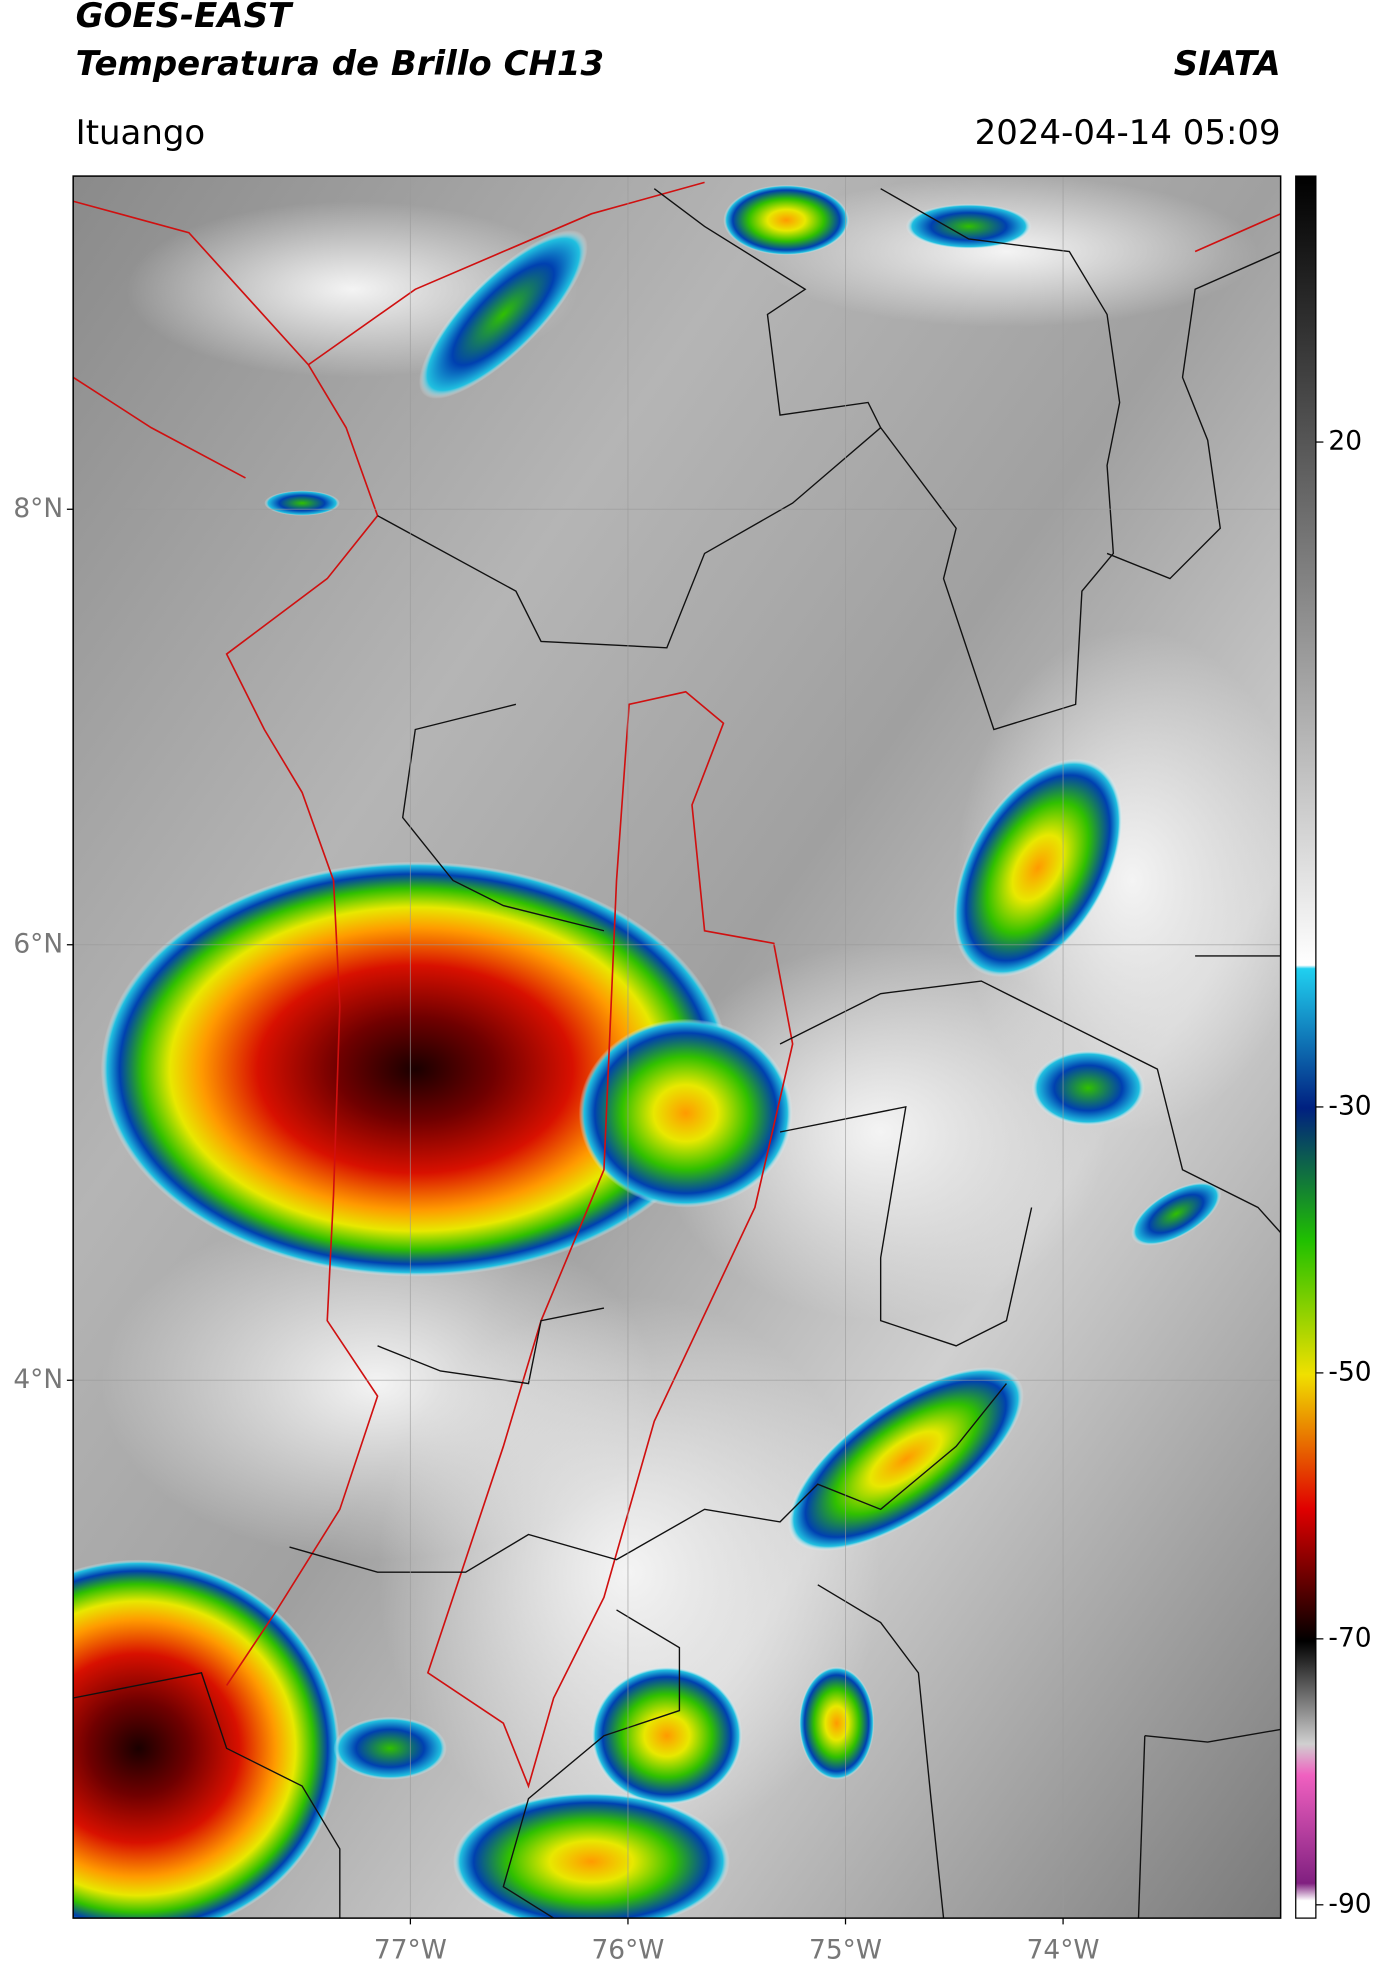  Describe the element at coordinates (845, 1949) in the screenshot. I see `lon-tick-label: 75°W` at that location.